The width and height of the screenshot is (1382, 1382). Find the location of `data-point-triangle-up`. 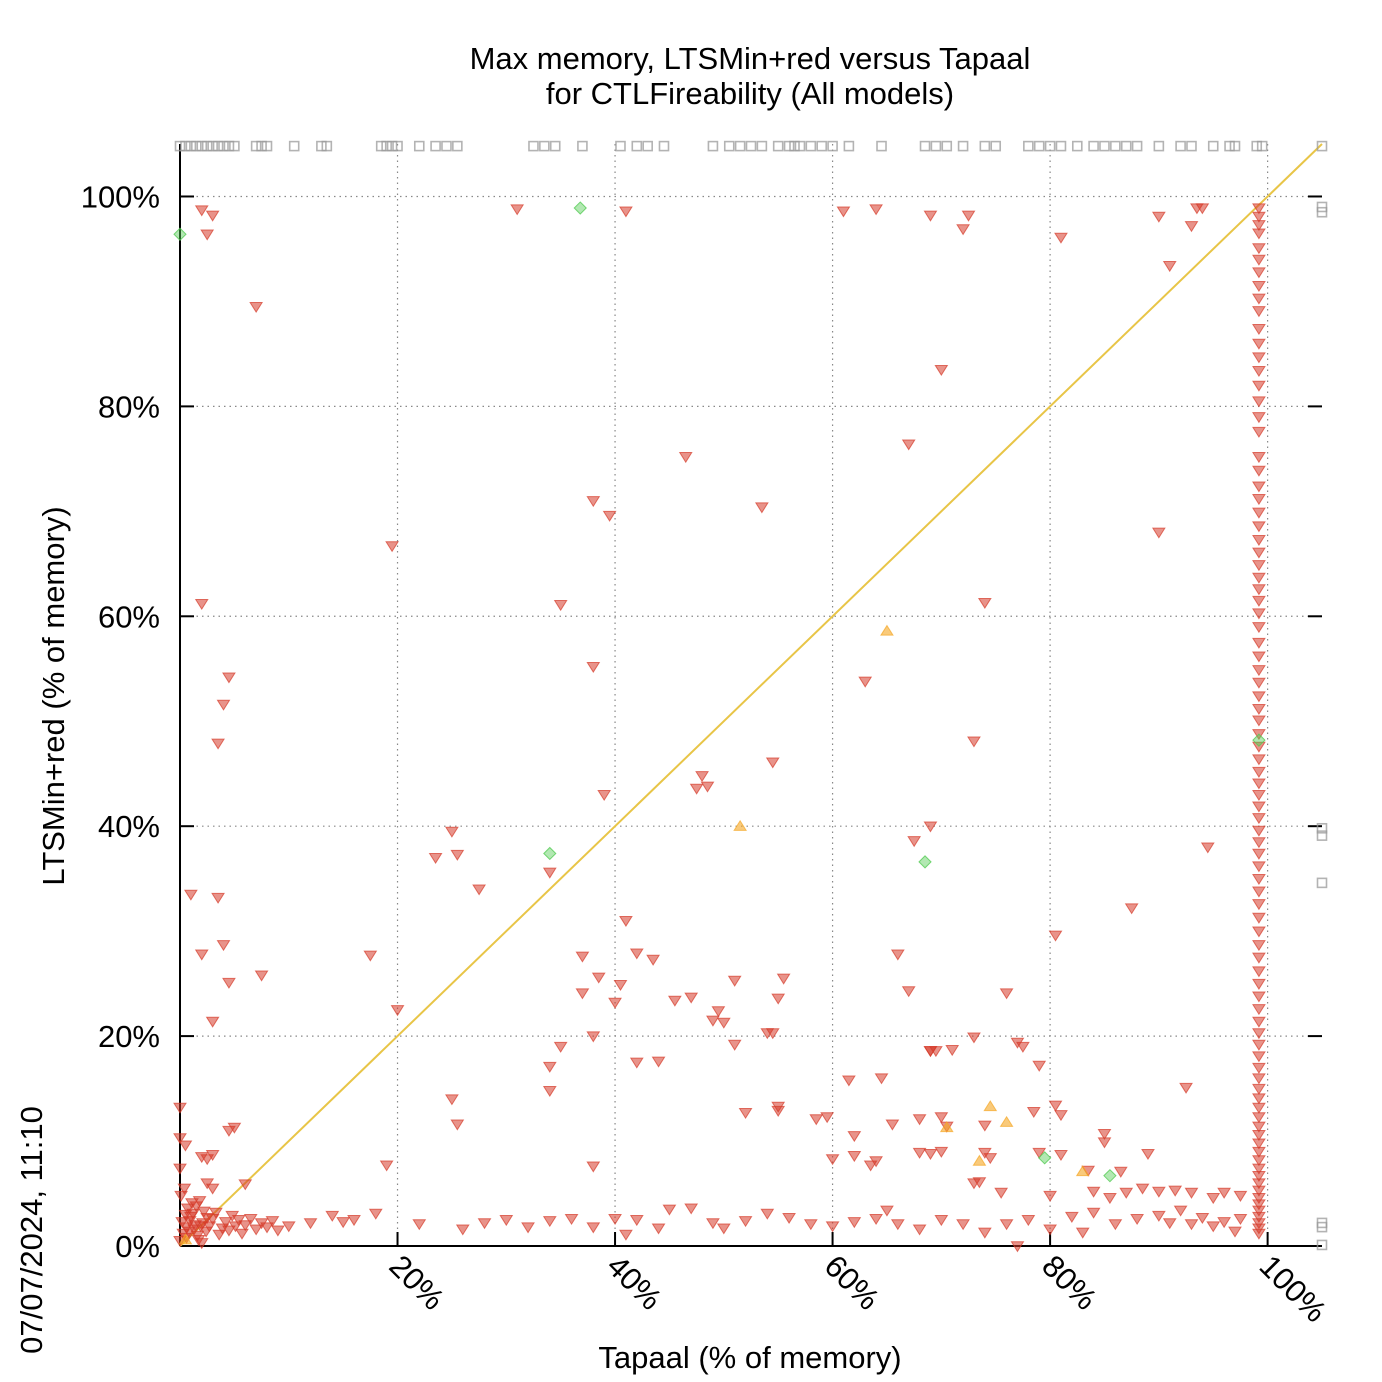

data-point-triangle-up is located at coordinates (740, 825).